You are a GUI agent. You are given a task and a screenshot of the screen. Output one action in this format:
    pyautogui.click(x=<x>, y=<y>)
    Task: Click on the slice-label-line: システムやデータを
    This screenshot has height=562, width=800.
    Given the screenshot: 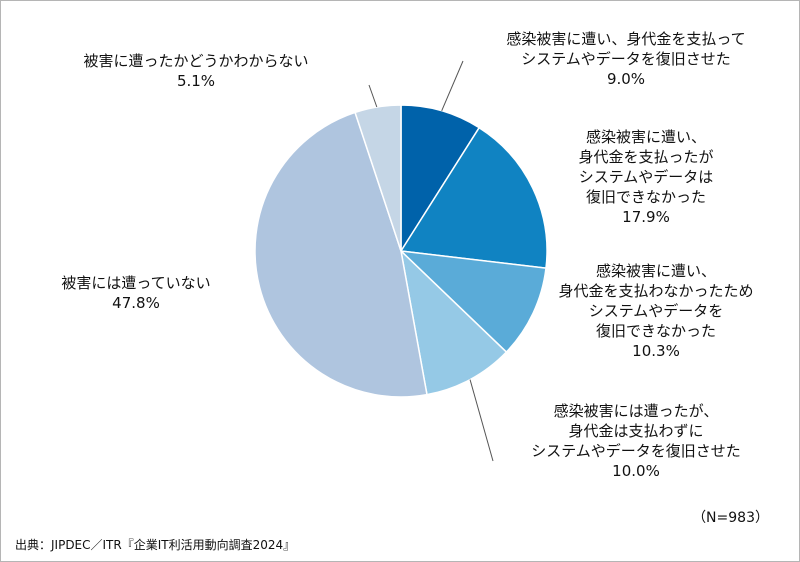 What is the action you would take?
    pyautogui.click(x=656, y=311)
    